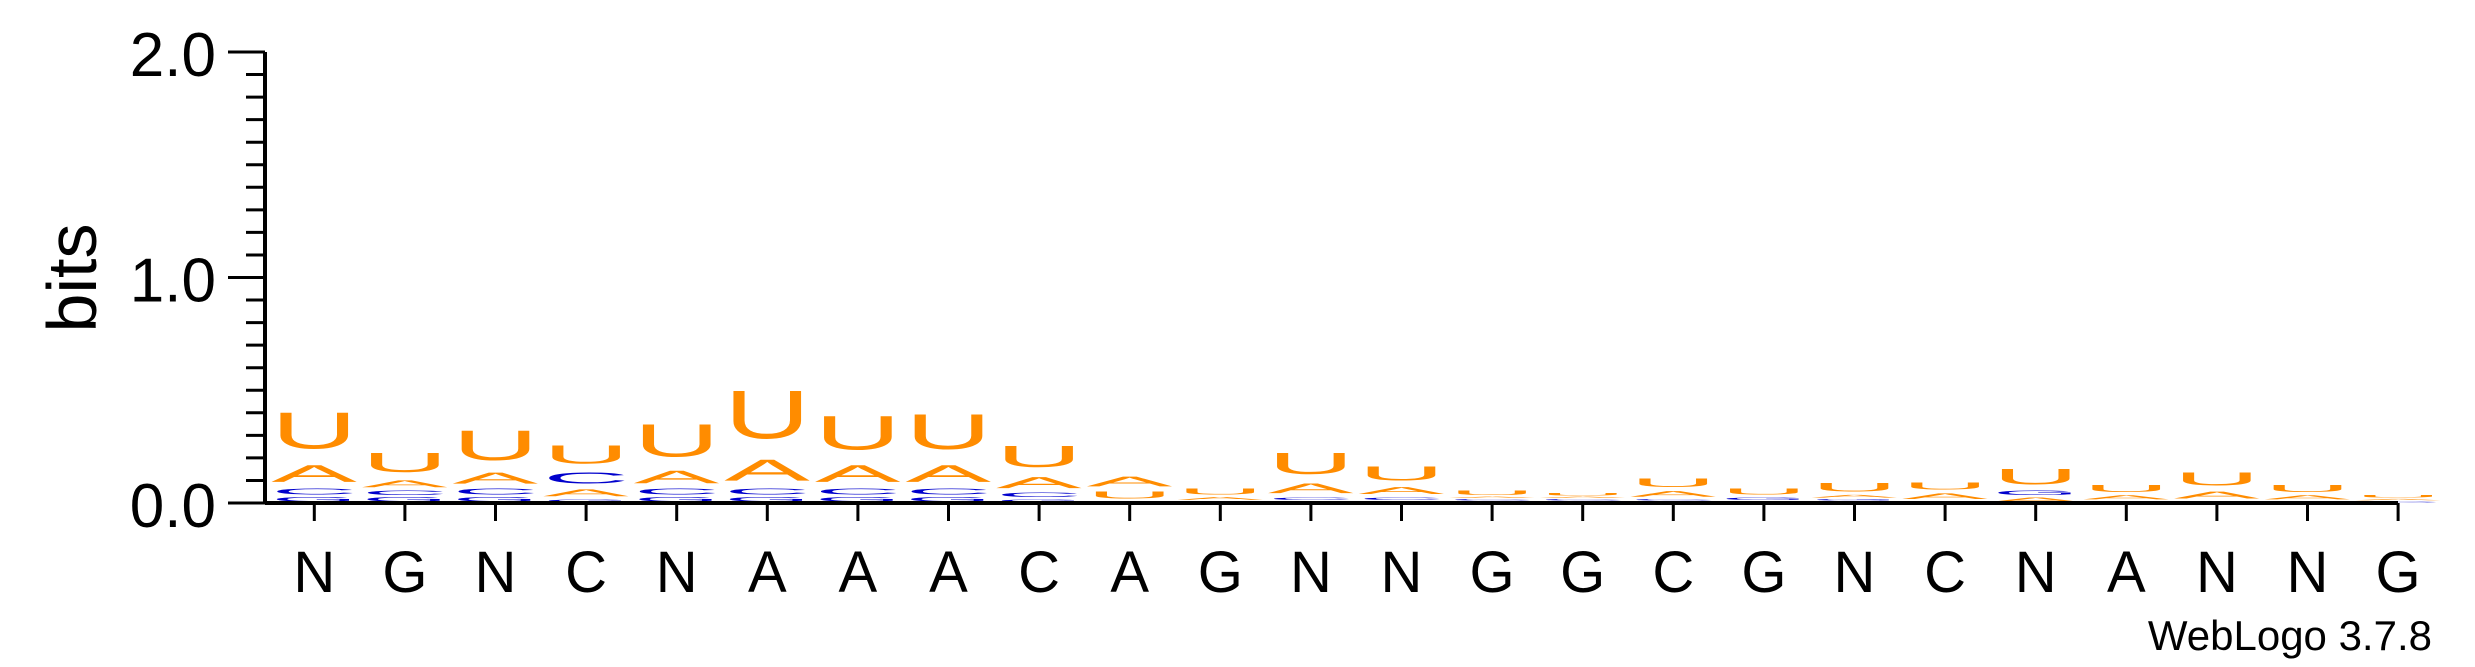 This screenshot has height=667, width=2475. I want to click on y-axis-ticks: 0.0 1.0 2.0, so click(197, 281).